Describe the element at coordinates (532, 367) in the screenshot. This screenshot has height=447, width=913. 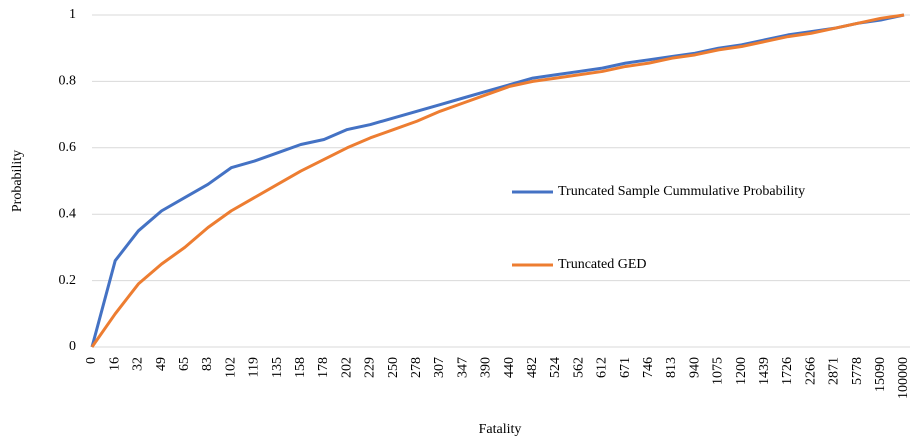
I see `x-tick-label: 482` at that location.